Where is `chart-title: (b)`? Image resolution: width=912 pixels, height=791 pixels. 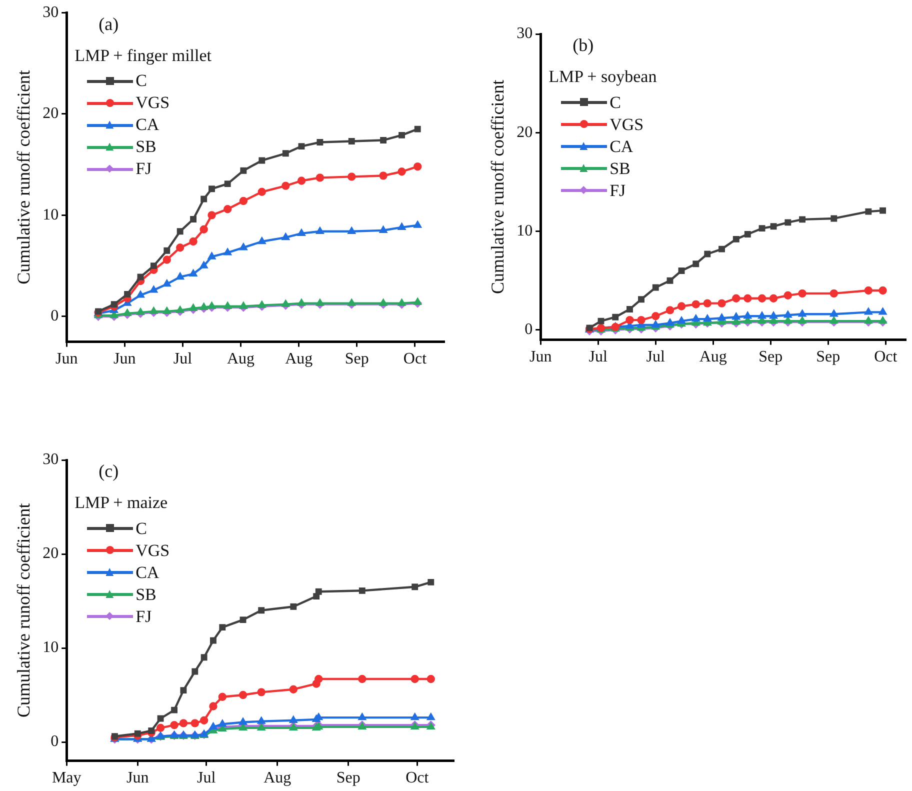 chart-title: (b) is located at coordinates (583, 45).